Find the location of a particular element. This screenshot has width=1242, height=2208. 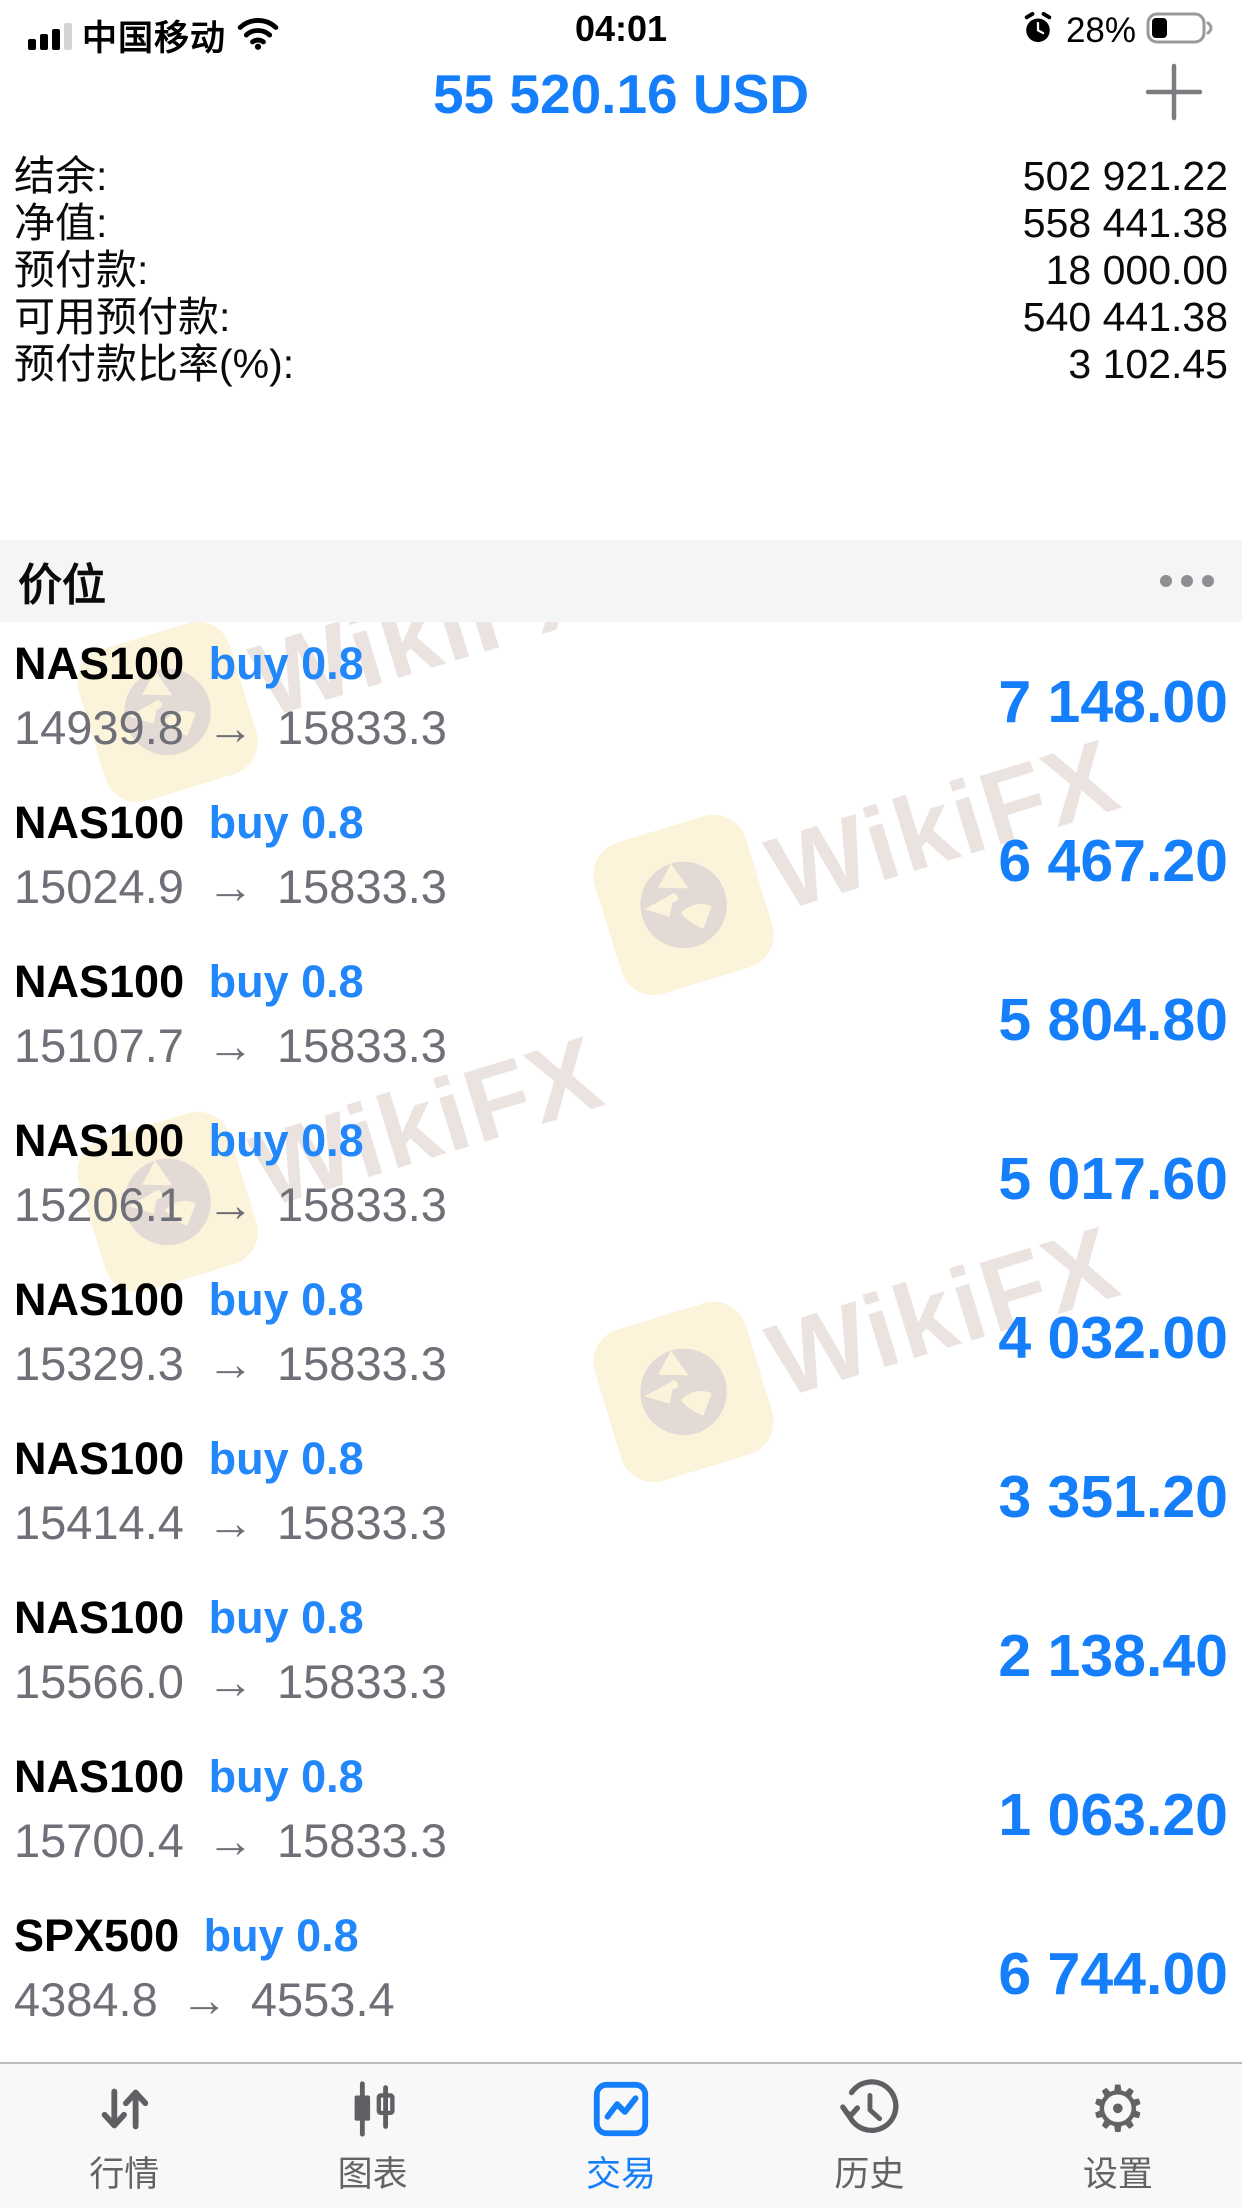

summary-label: 净值: is located at coordinates (61, 223).